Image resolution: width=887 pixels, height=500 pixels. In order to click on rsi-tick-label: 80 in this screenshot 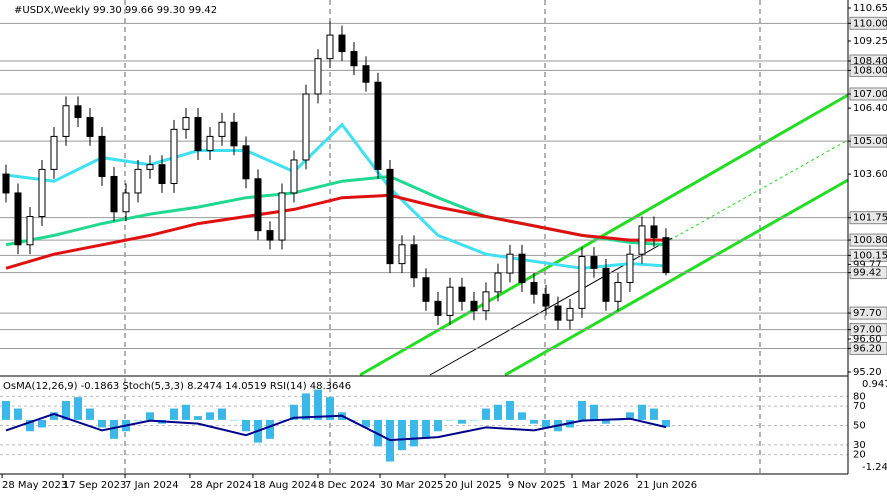, I will do `click(859, 396)`.